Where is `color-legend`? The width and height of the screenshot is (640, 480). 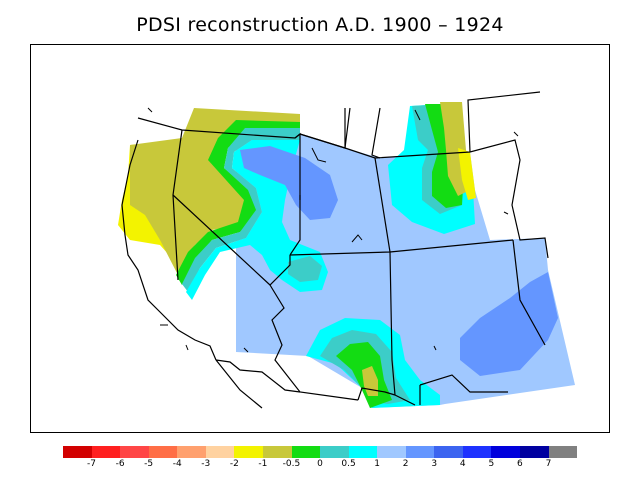 color-legend is located at coordinates (320, 452).